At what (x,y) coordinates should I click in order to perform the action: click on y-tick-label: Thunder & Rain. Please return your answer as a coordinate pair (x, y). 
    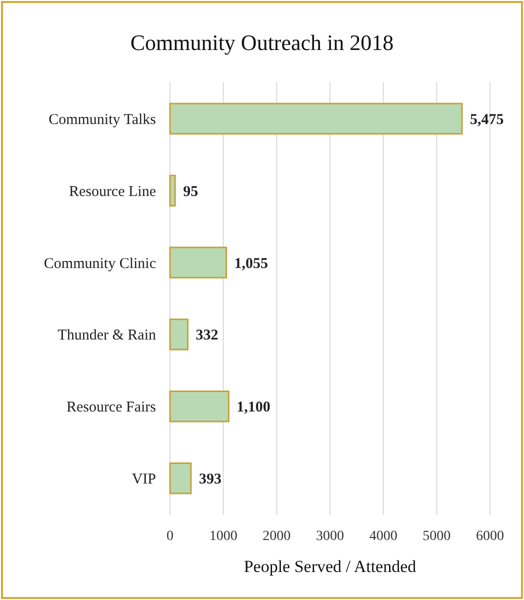
    Looking at the image, I should click on (107, 336).